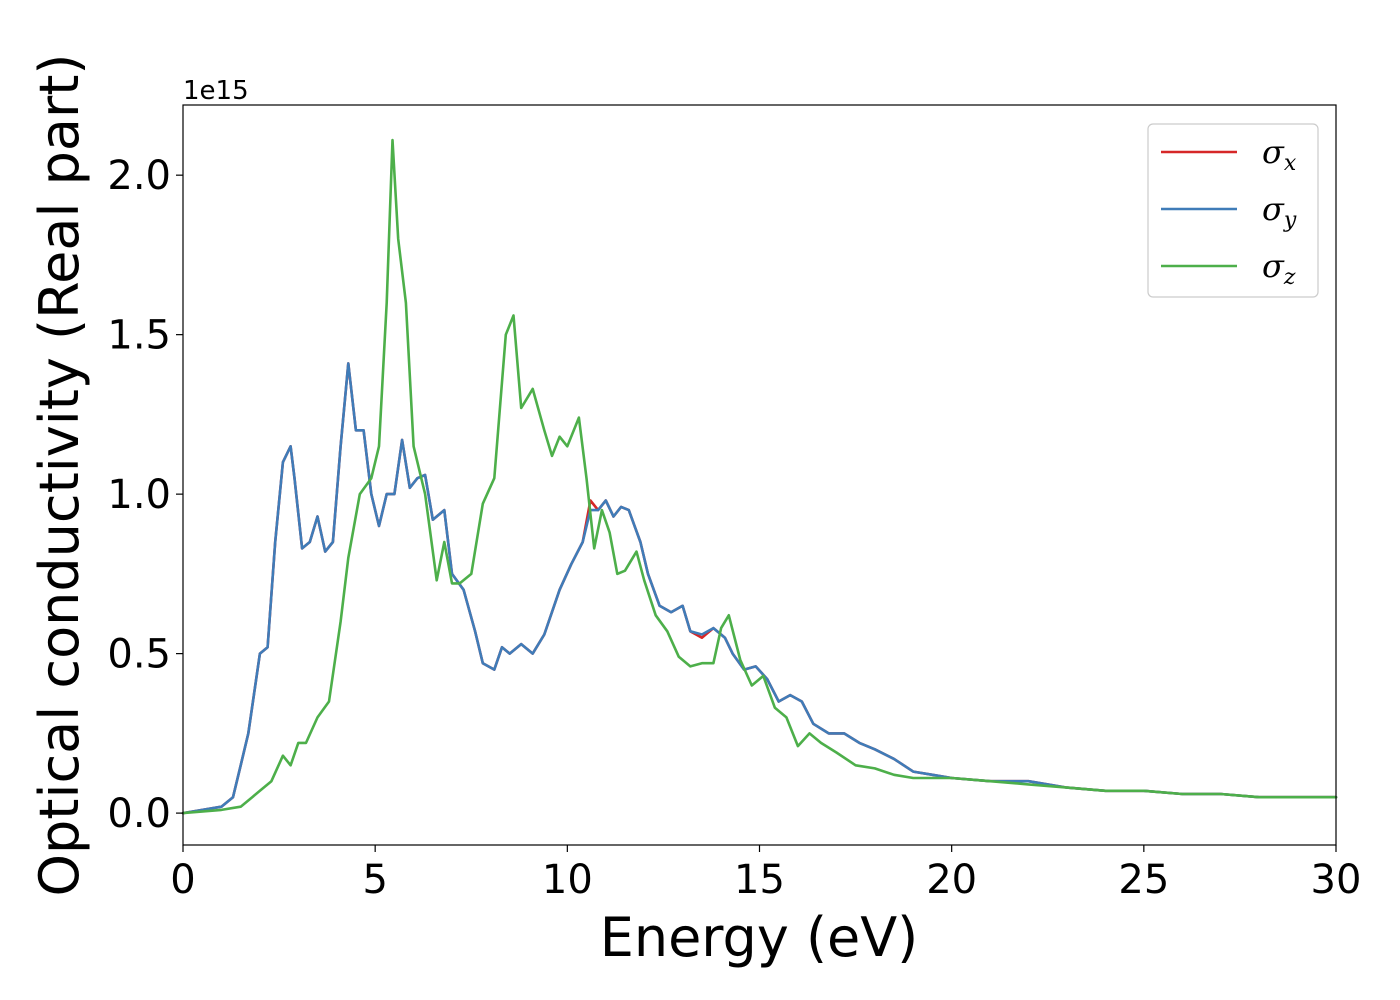 The width and height of the screenshot is (1400, 1000). Describe the element at coordinates (759, 937) in the screenshot. I see `x-axis-label: Energy (eV)` at that location.